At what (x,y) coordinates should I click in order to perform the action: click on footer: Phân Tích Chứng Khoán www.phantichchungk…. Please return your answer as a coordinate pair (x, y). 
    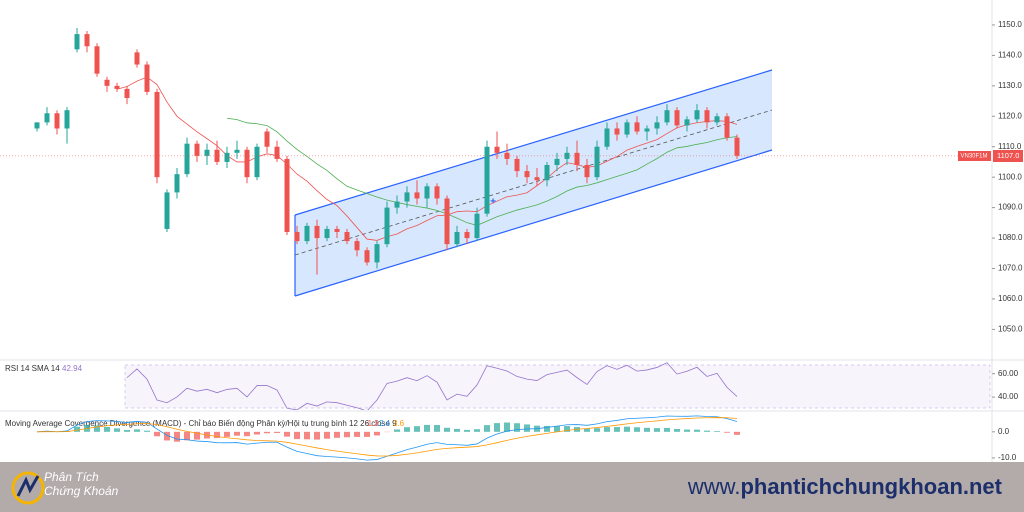
    Looking at the image, I should click on (512, 487).